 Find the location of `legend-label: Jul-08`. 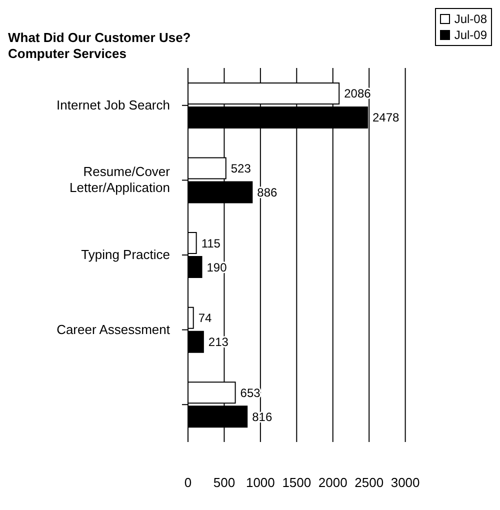

legend-label: Jul-08 is located at coordinates (470, 19).